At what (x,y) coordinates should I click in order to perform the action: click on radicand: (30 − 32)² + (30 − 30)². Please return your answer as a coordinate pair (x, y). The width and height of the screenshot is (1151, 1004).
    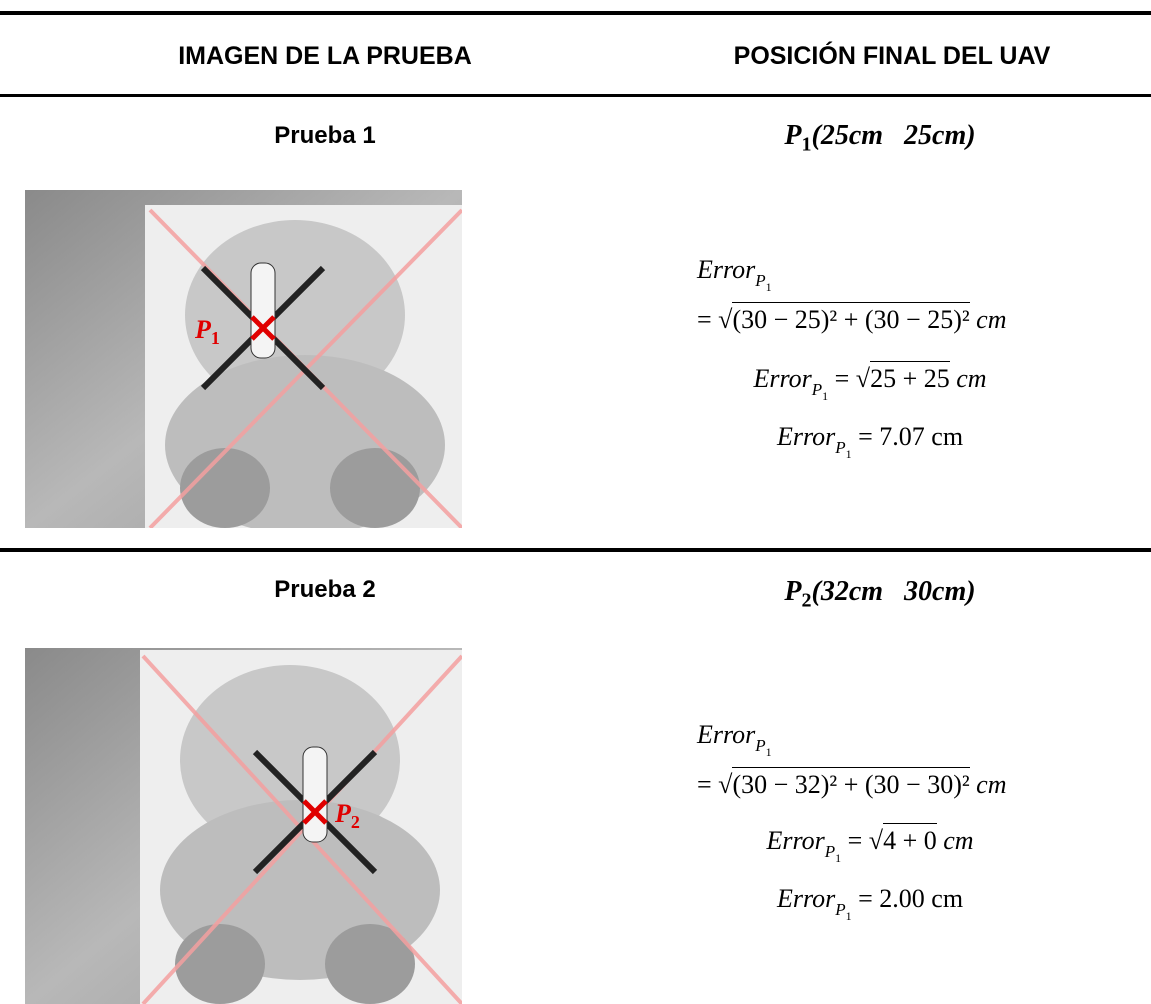
    Looking at the image, I should click on (851, 783).